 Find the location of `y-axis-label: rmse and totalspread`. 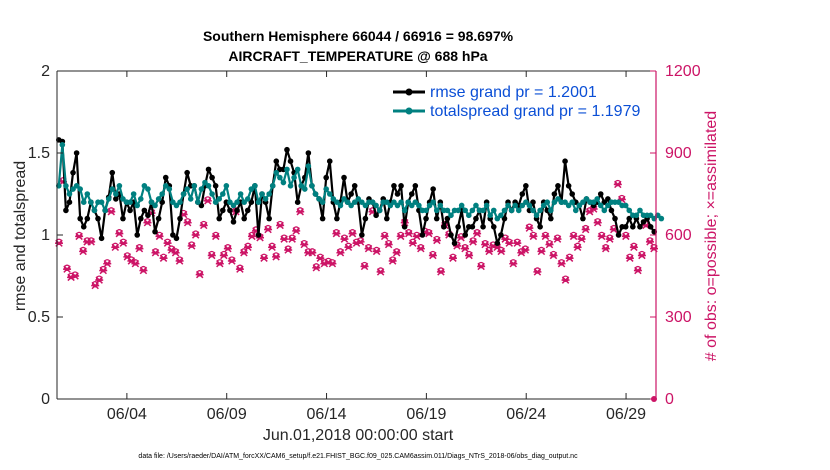

y-axis-label: rmse and totalspread is located at coordinates (20, 236).